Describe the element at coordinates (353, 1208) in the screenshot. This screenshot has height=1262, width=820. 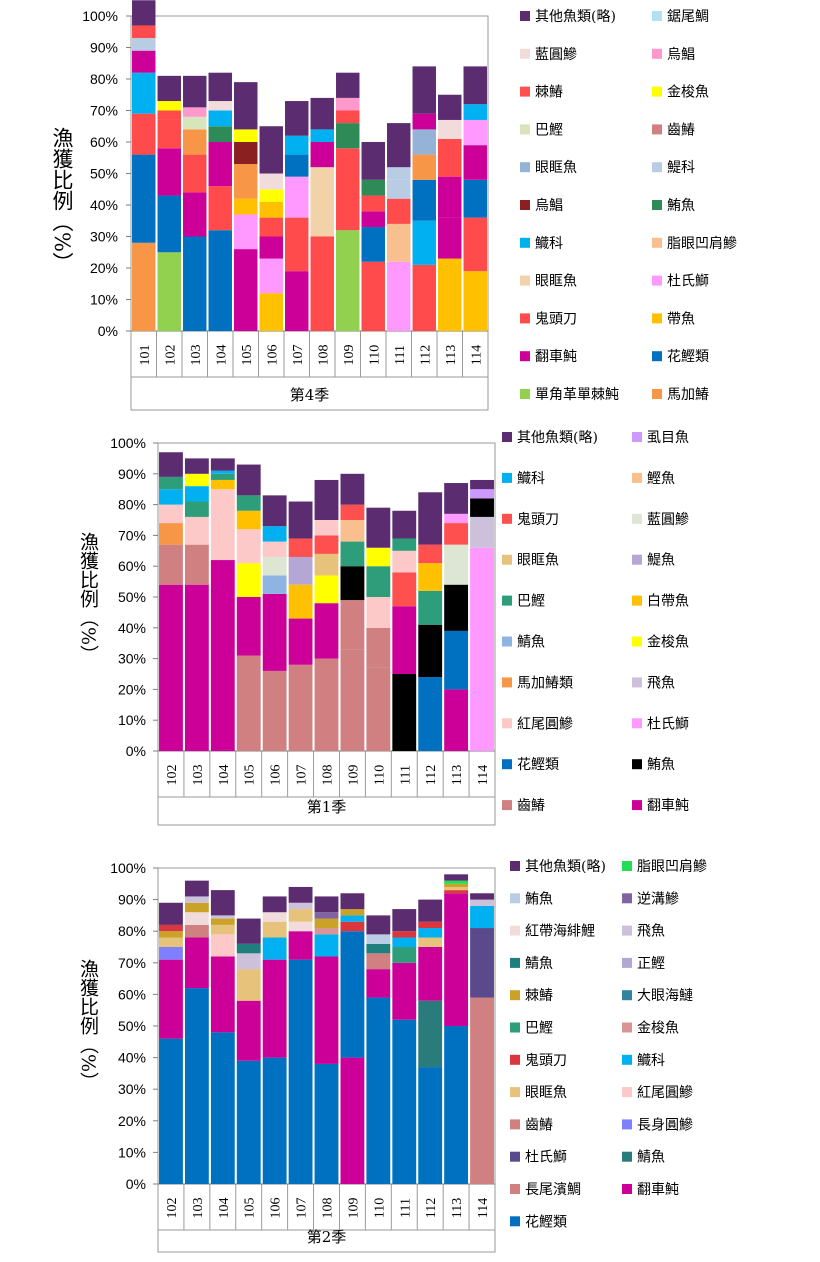
I see `x-category-label: 109` at that location.